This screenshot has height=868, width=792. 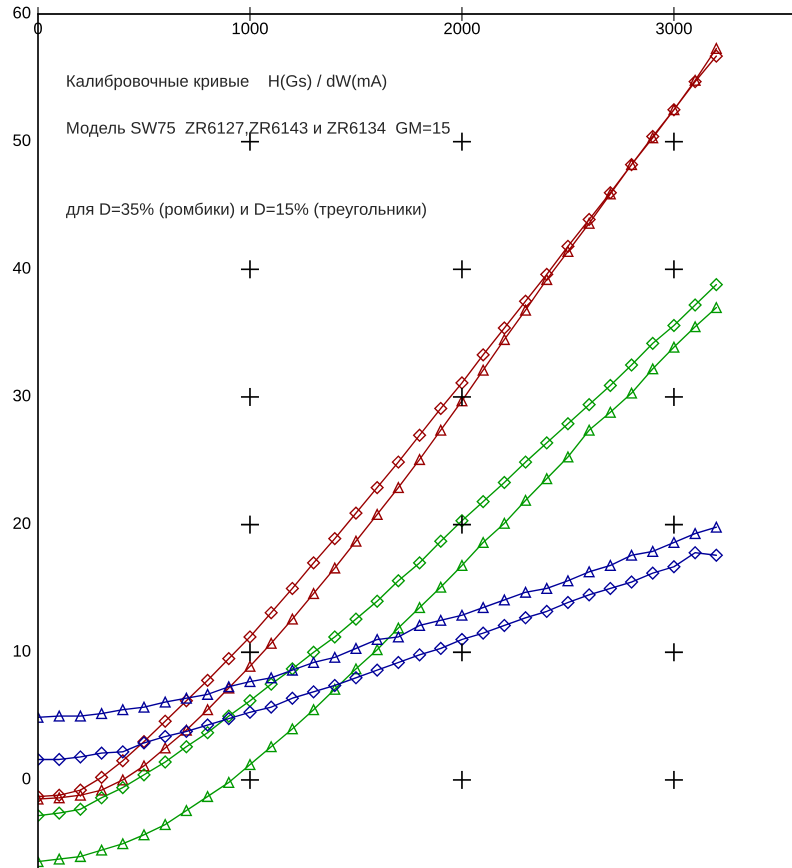 What do you see at coordinates (250, 28) in the screenshot?
I see `x-tick-label: 1000` at bounding box center [250, 28].